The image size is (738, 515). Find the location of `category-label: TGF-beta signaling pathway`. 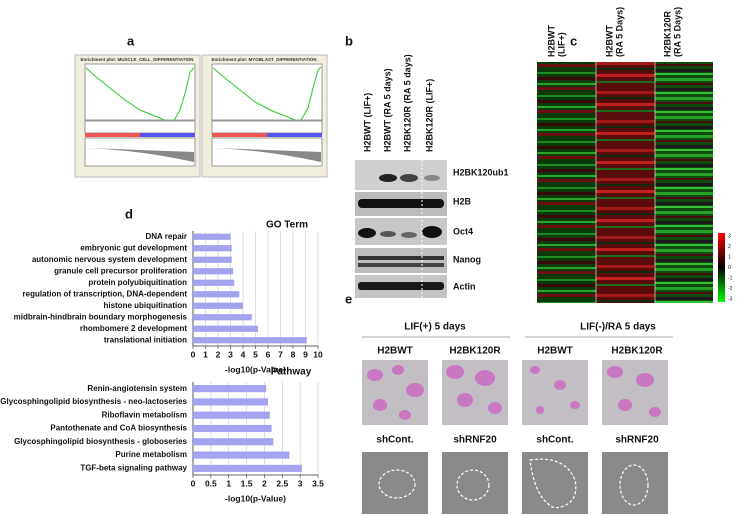

category-label: TGF-beta signaling pathway is located at coordinates (133, 467).